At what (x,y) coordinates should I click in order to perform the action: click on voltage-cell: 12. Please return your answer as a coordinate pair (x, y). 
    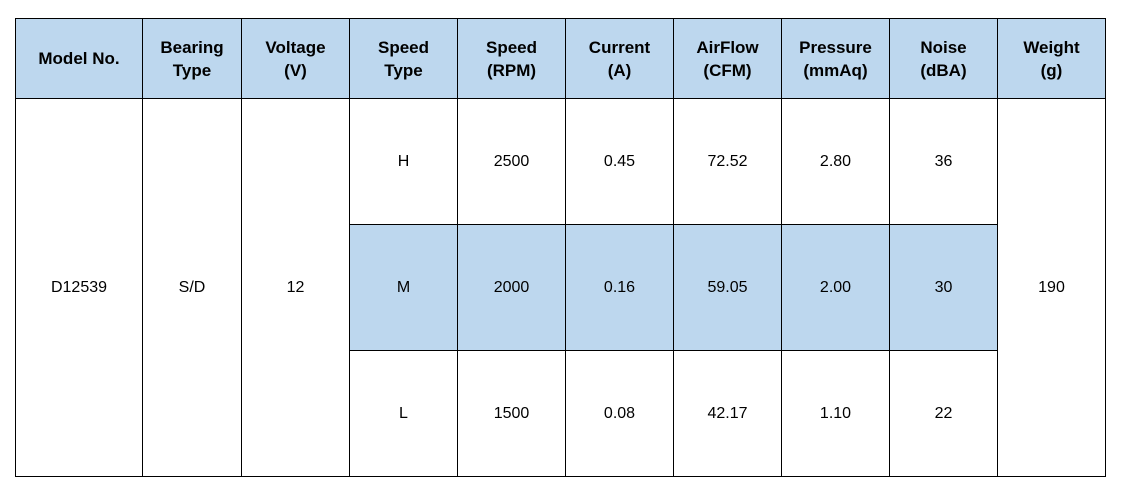
    Looking at the image, I should click on (295, 287).